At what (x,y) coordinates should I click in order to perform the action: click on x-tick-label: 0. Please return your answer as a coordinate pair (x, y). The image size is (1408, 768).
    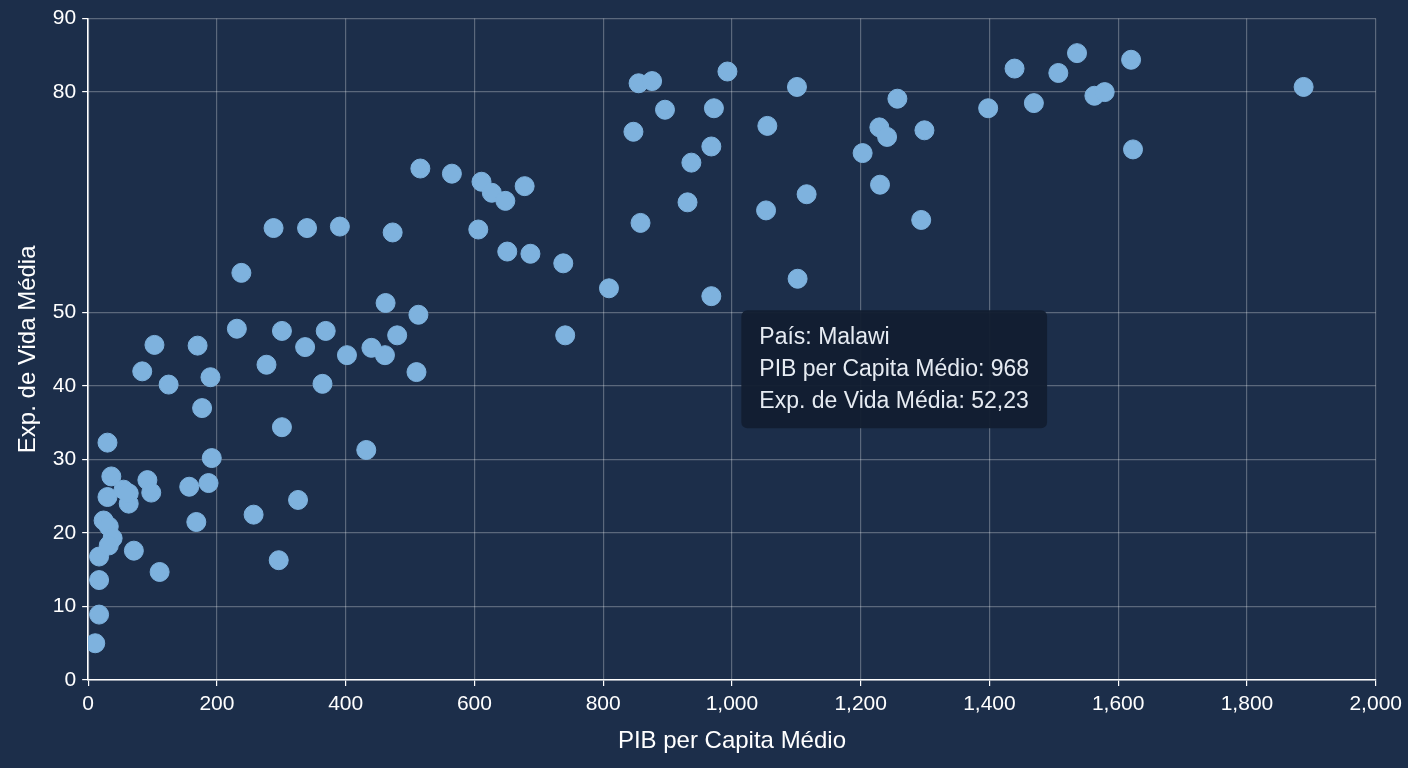
    Looking at the image, I should click on (88, 703).